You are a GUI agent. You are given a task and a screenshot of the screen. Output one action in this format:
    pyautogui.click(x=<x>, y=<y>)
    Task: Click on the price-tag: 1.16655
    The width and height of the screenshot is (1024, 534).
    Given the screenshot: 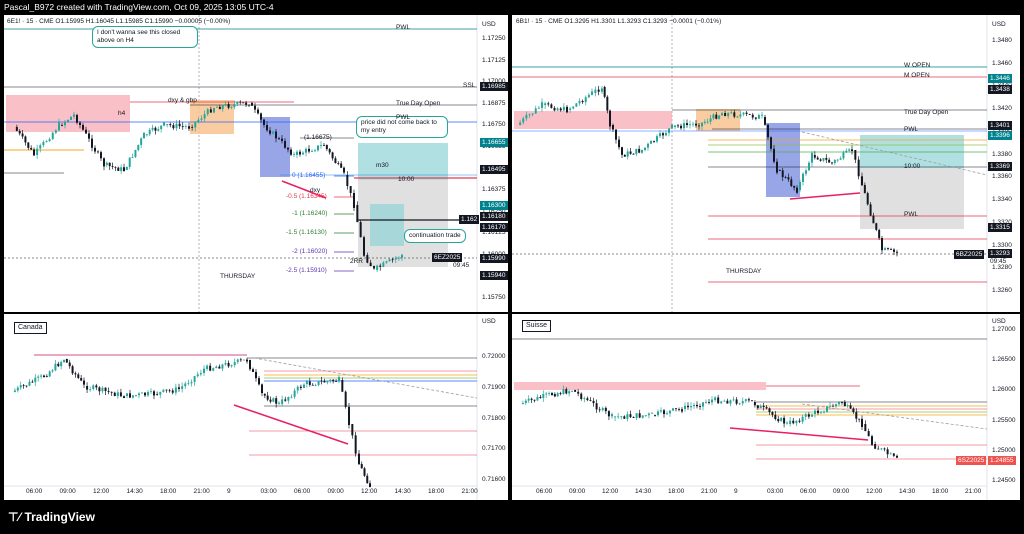 What is the action you would take?
    pyautogui.click(x=494, y=142)
    